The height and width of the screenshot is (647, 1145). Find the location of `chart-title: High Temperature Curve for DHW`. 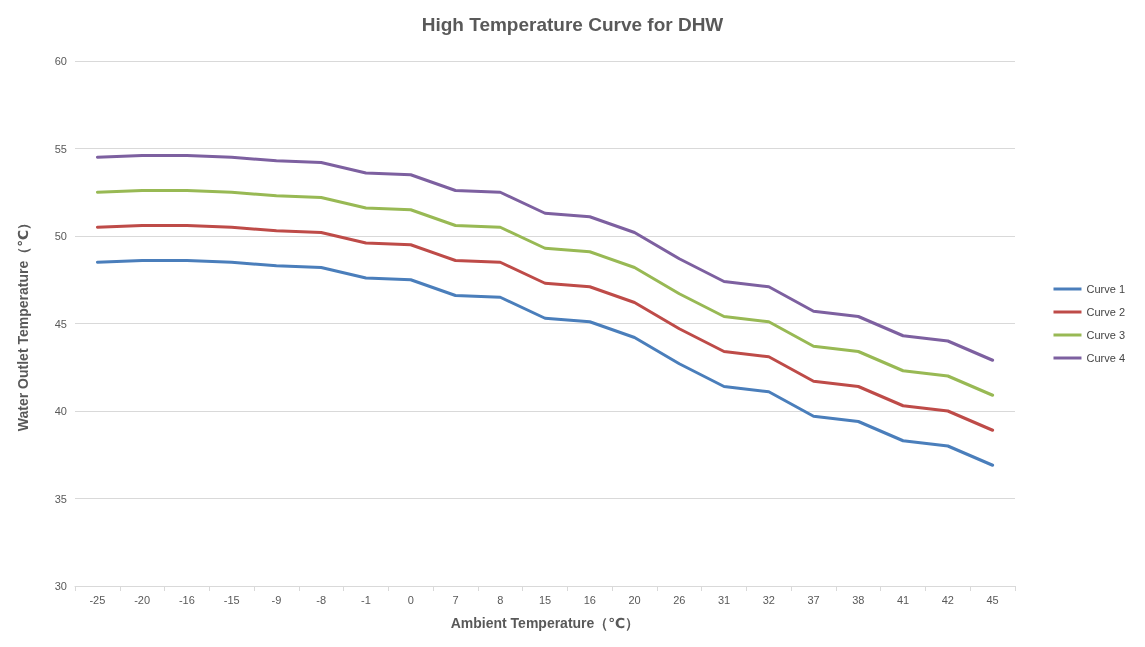

chart-title: High Temperature Curve for DHW is located at coordinates (572, 24).